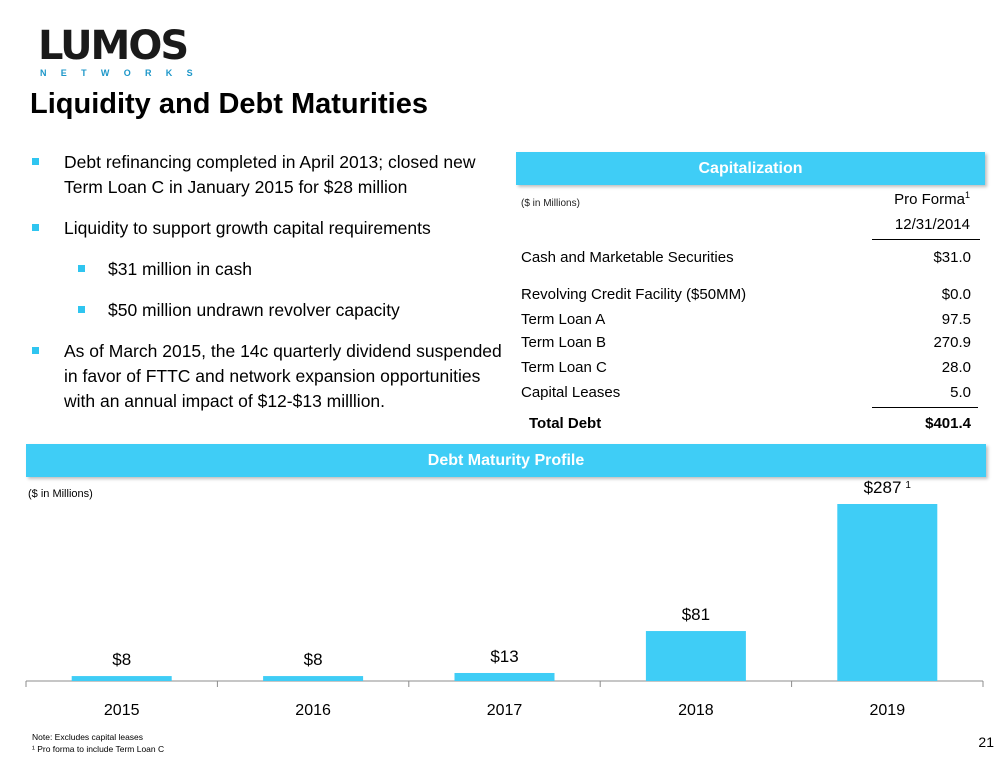  What do you see at coordinates (750, 423) in the screenshot?
I see `total-debt-row: Total Debt $401.4` at bounding box center [750, 423].